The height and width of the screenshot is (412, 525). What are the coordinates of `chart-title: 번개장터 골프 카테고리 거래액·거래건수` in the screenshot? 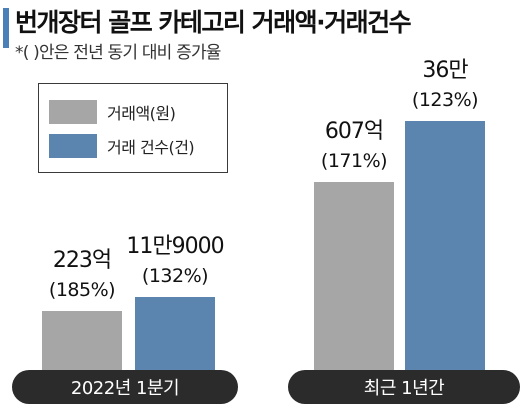 It's located at (213, 22).